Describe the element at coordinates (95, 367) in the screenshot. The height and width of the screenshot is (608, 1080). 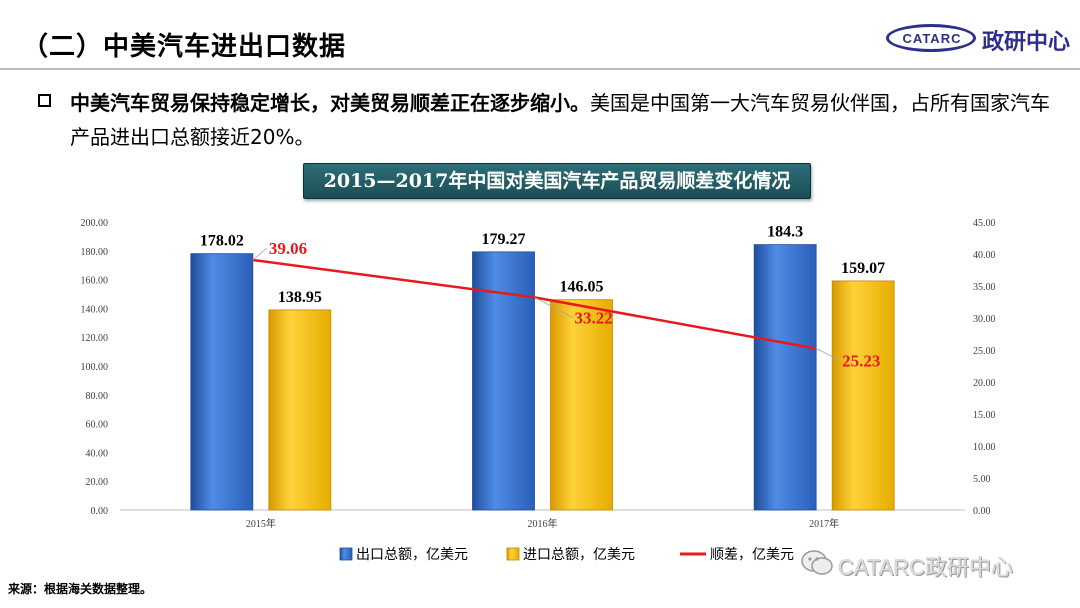
I see `left-tick-label: 100.00` at that location.